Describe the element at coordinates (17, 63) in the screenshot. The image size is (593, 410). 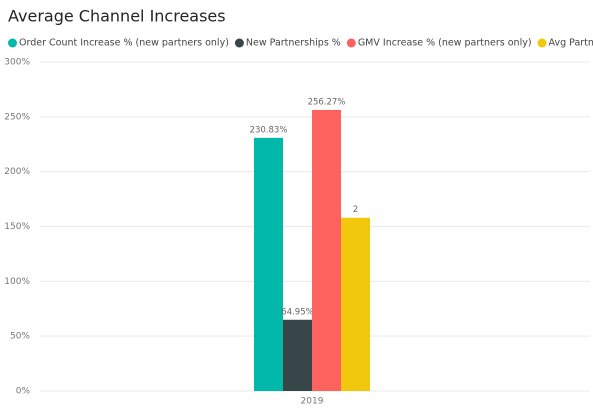
I see `y-tick-label: 300%` at that location.